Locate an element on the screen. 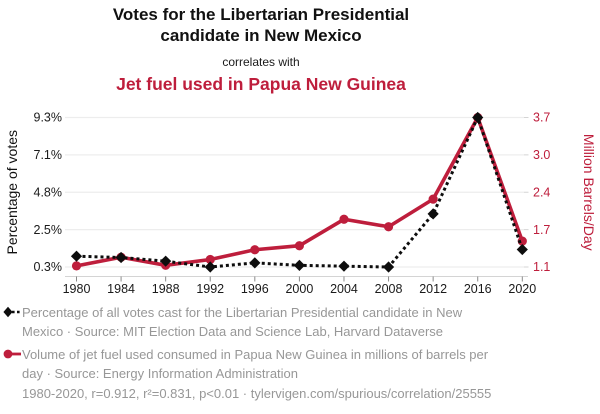 The image size is (600, 414). left-axis-tick-label: 7.1% is located at coordinates (48, 155).